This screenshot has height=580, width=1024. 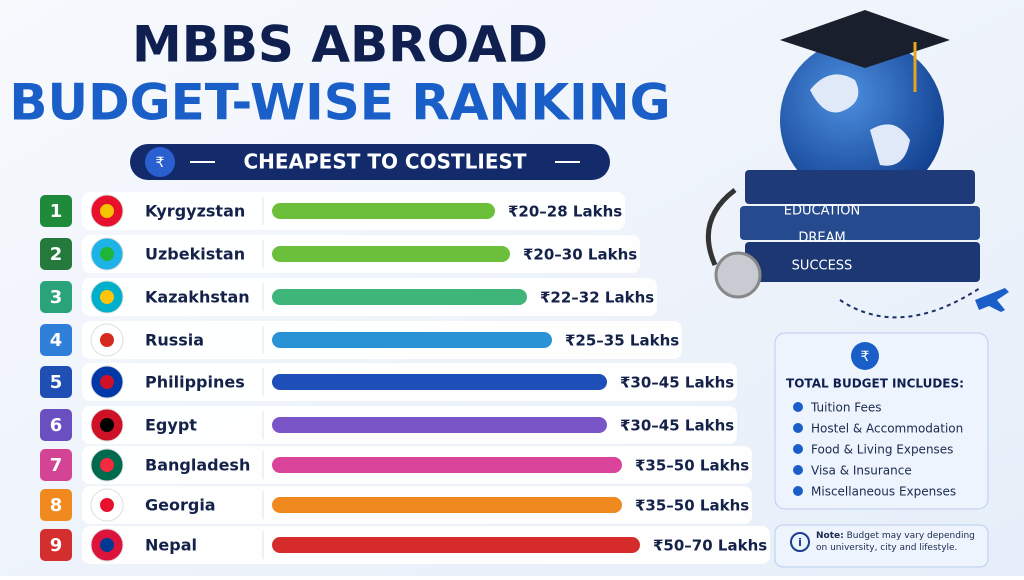 What do you see at coordinates (881, 421) in the screenshot?
I see `budget-box` at bounding box center [881, 421].